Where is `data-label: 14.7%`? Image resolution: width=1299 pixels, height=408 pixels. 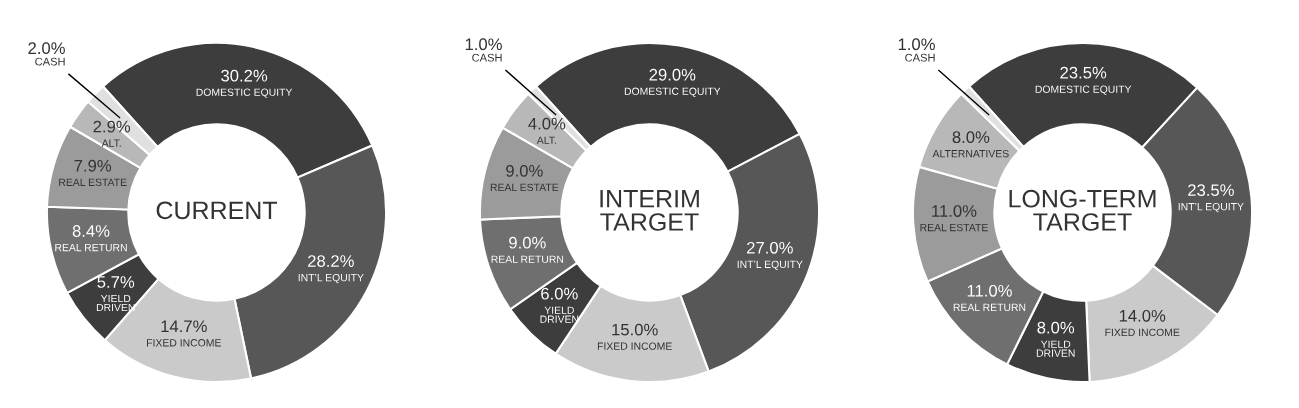 data-label: 14.7% is located at coordinates (184, 326).